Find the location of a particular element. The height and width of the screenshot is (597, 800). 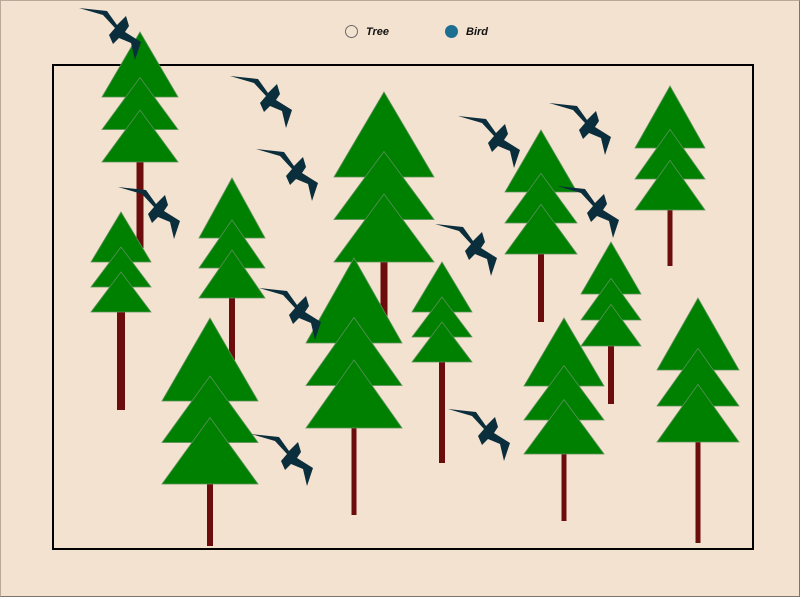

bird-radio-option: Bird is located at coordinates (466, 31).